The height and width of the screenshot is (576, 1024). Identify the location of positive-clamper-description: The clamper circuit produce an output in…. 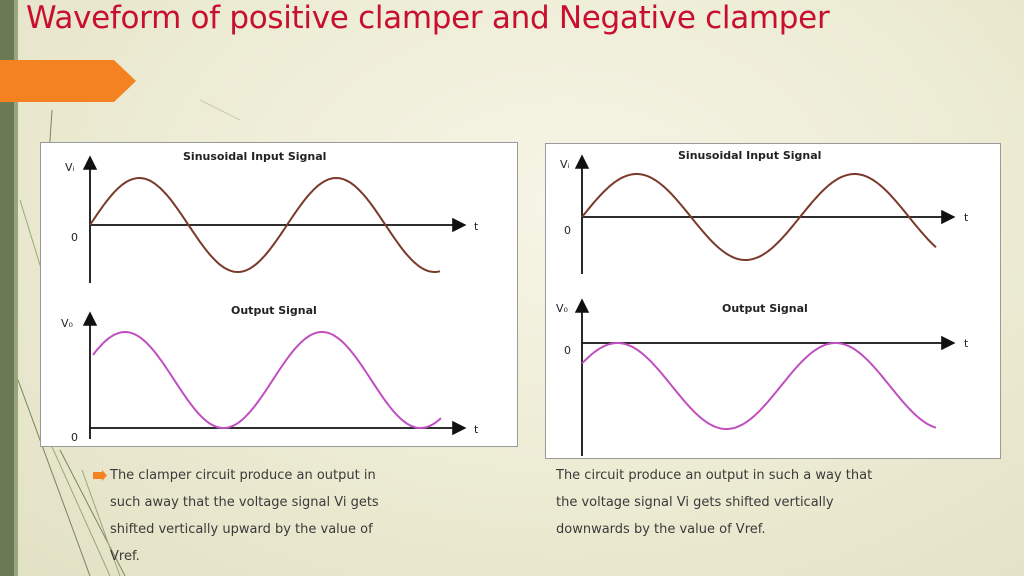
(244, 516).